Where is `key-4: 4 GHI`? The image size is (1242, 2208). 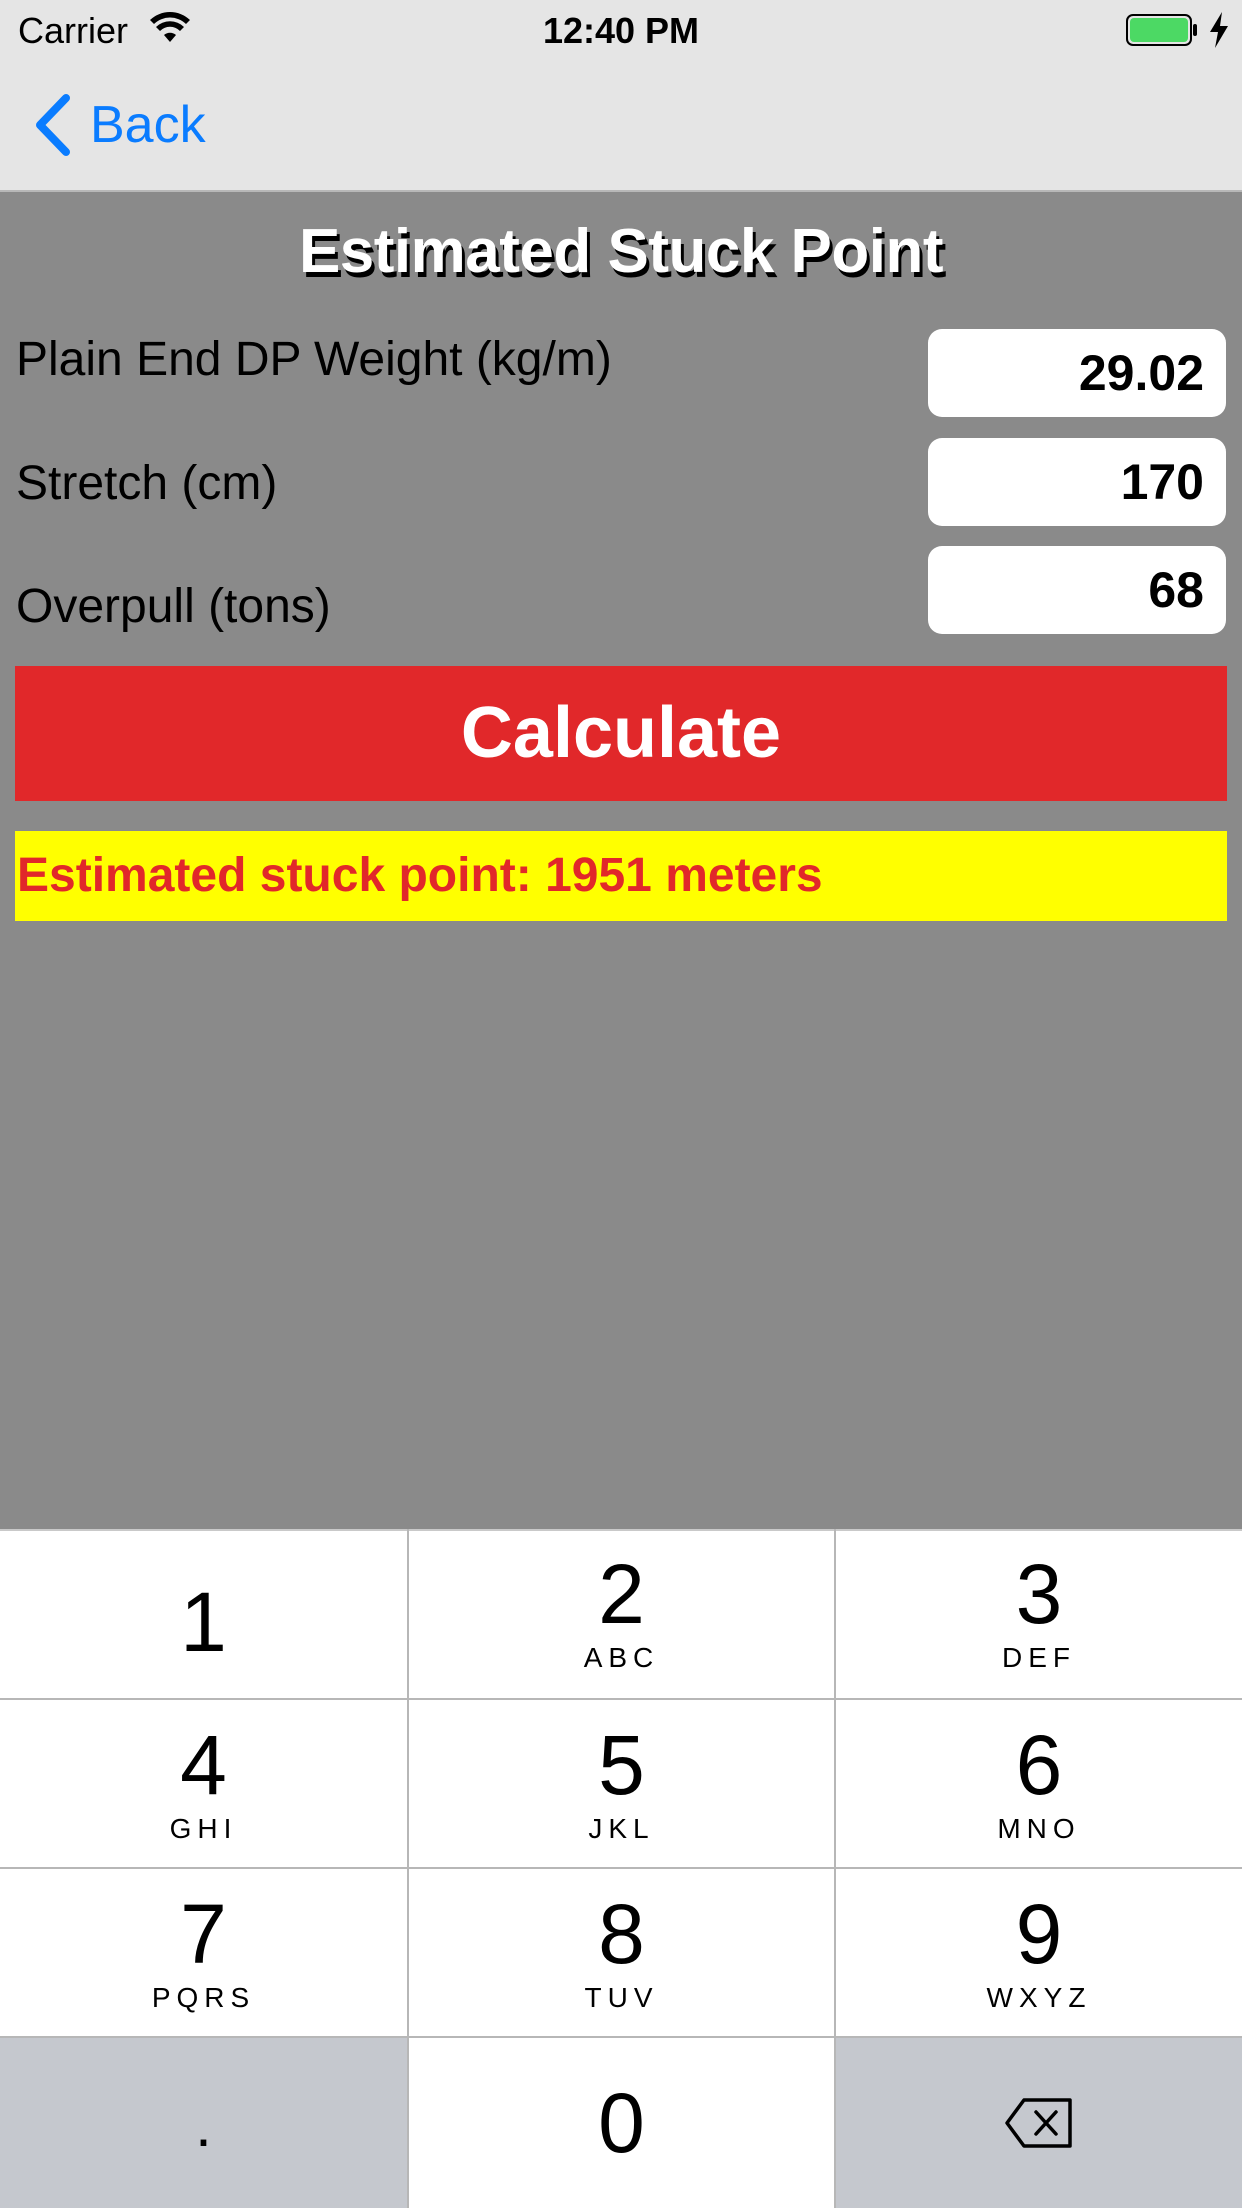
key-4: 4 GHI is located at coordinates (203, 1783).